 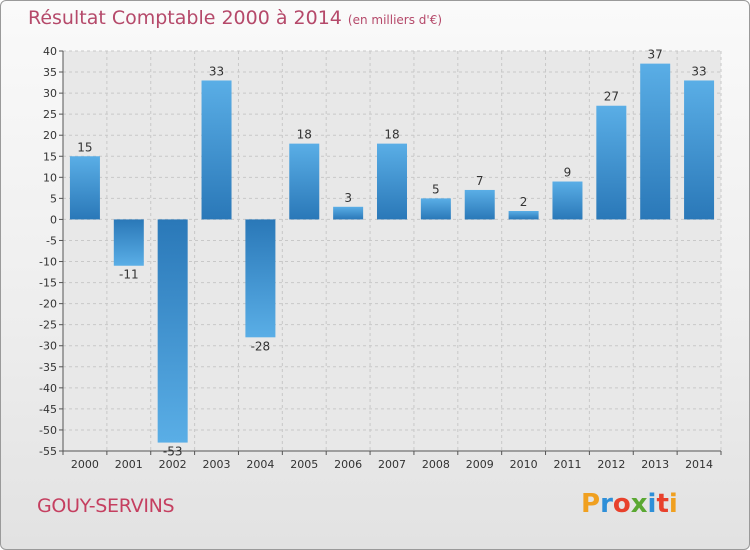 I want to click on y-tick-label: 30, so click(x=50, y=93).